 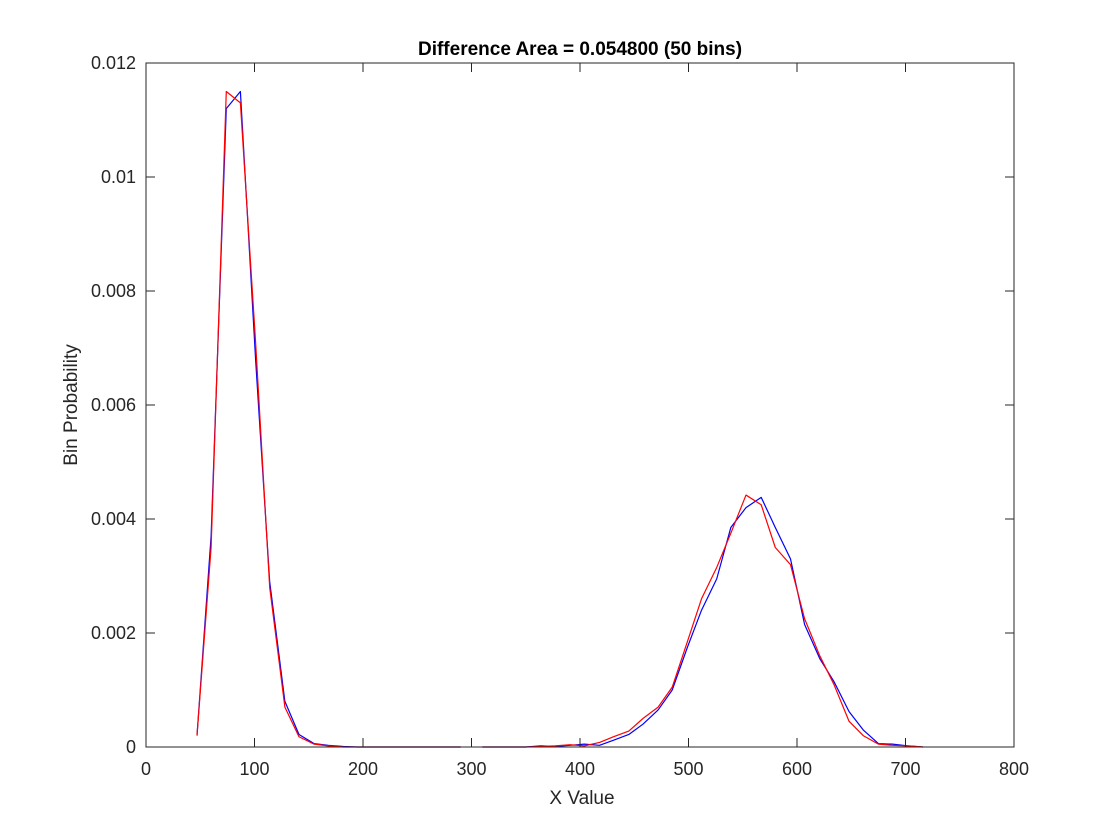 I want to click on x-tick-label: 0, so click(x=146, y=769).